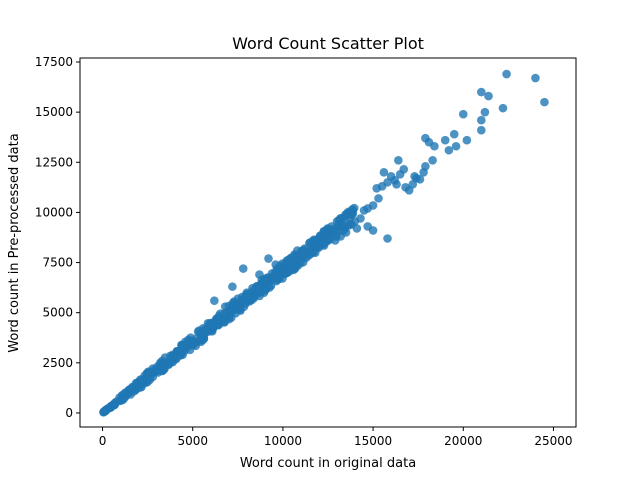 The image size is (640, 480). I want to click on y-tick-label: 2500, so click(57, 363).